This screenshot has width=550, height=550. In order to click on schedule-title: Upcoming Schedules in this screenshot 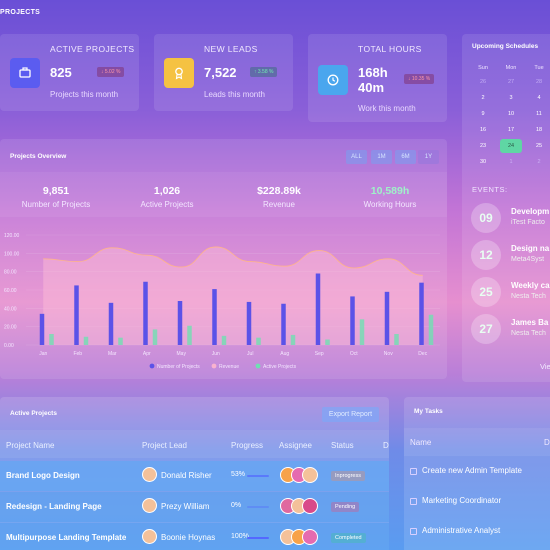, I will do `click(505, 46)`.